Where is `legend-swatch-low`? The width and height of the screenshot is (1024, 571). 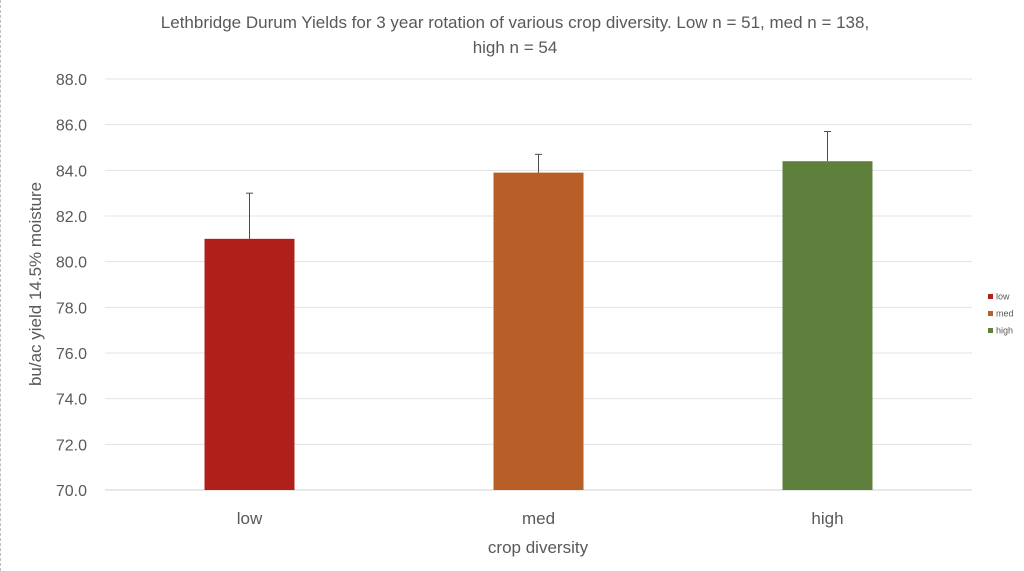
legend-swatch-low is located at coordinates (990, 296).